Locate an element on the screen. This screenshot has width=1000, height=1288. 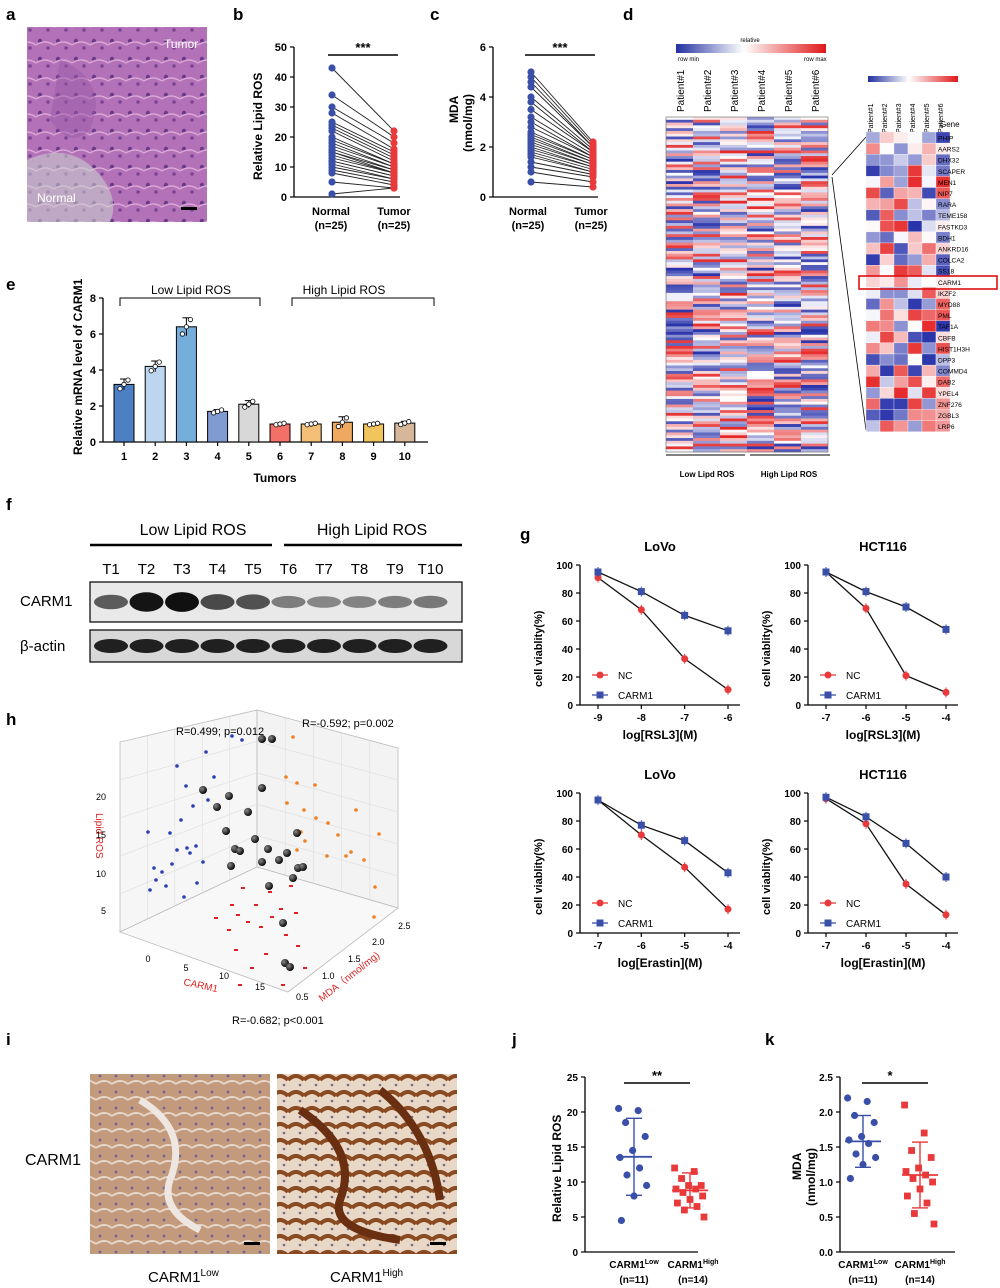
bar is located at coordinates (374, 433).